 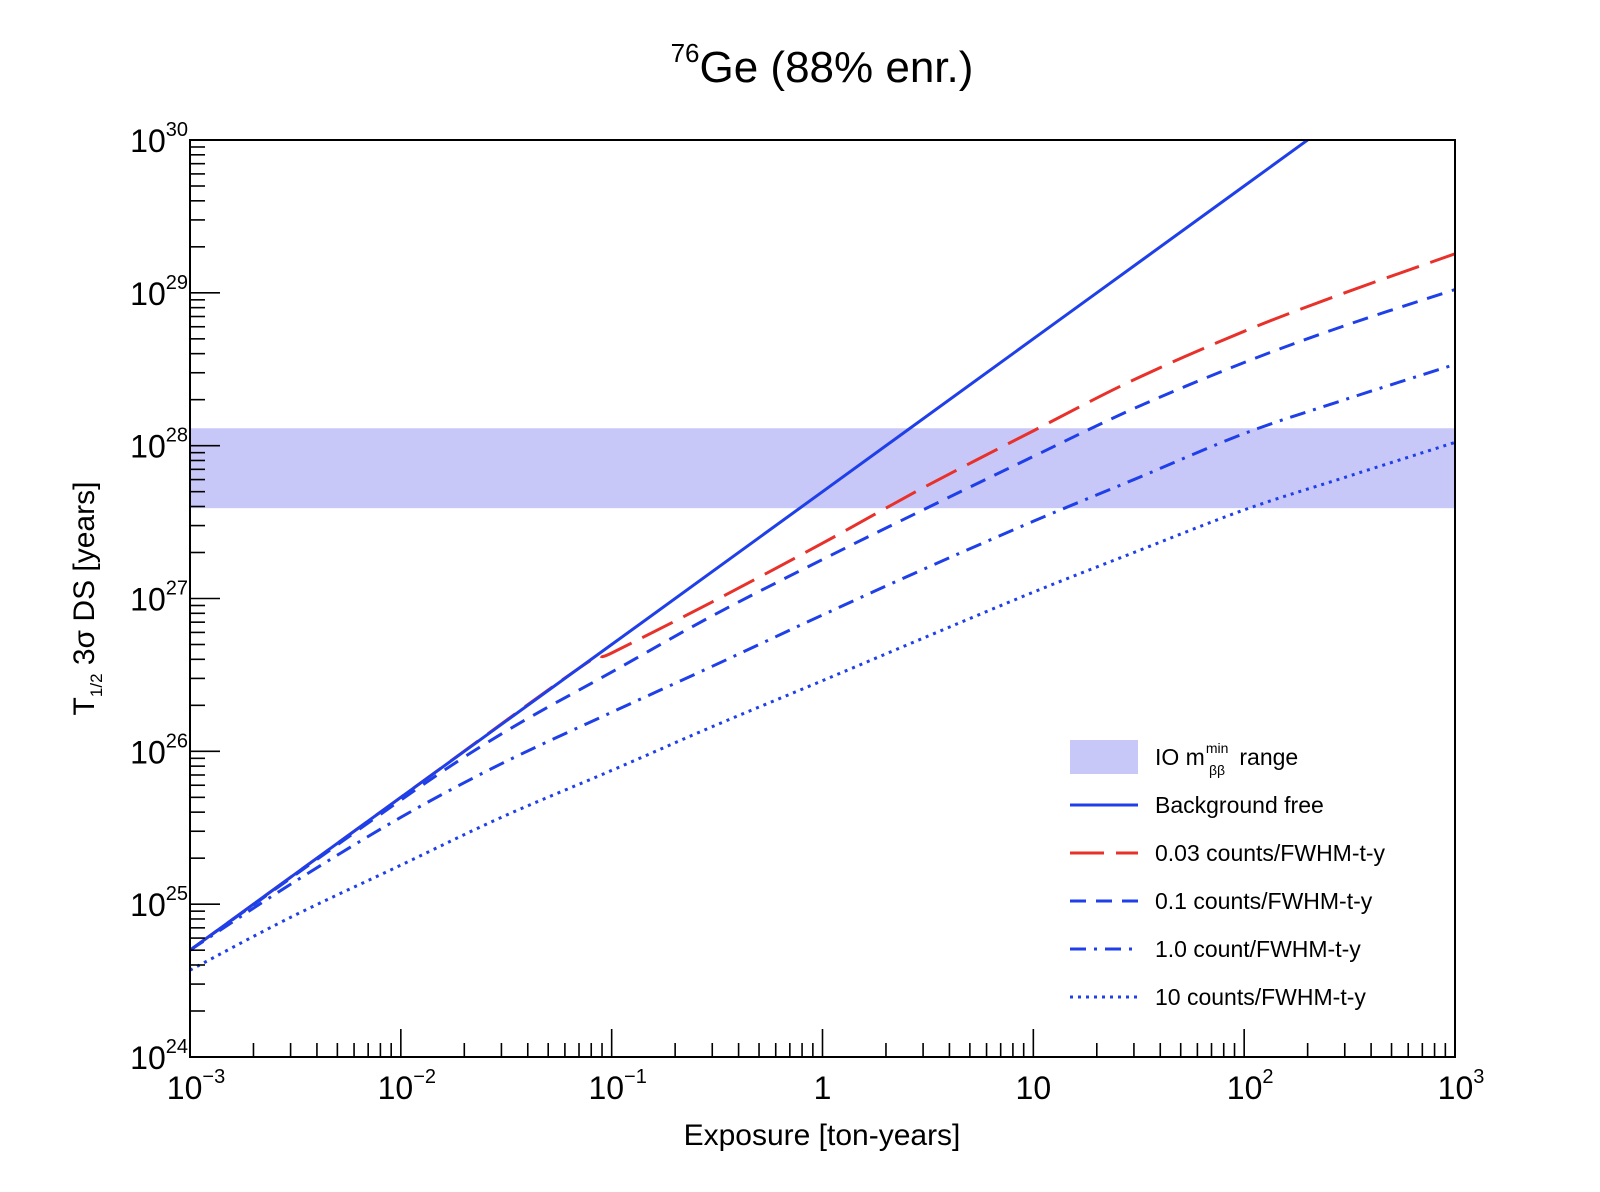 I want to click on legend-label-1: 0.03 counts/FWHM-t-y, so click(x=1270, y=853).